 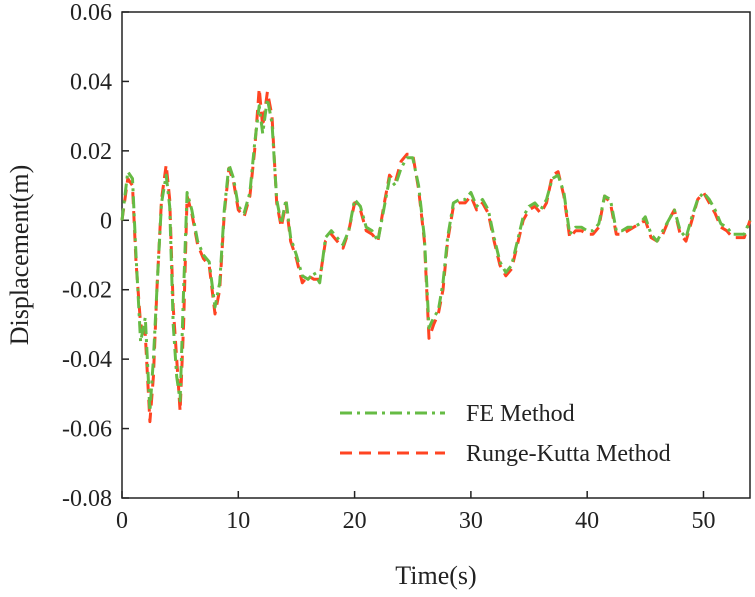 What do you see at coordinates (95, 256) in the screenshot?
I see `y-axis-ticks: -0.08 -0.06 -0.04 -0.02 0 0.02 0.04 0.06` at bounding box center [95, 256].